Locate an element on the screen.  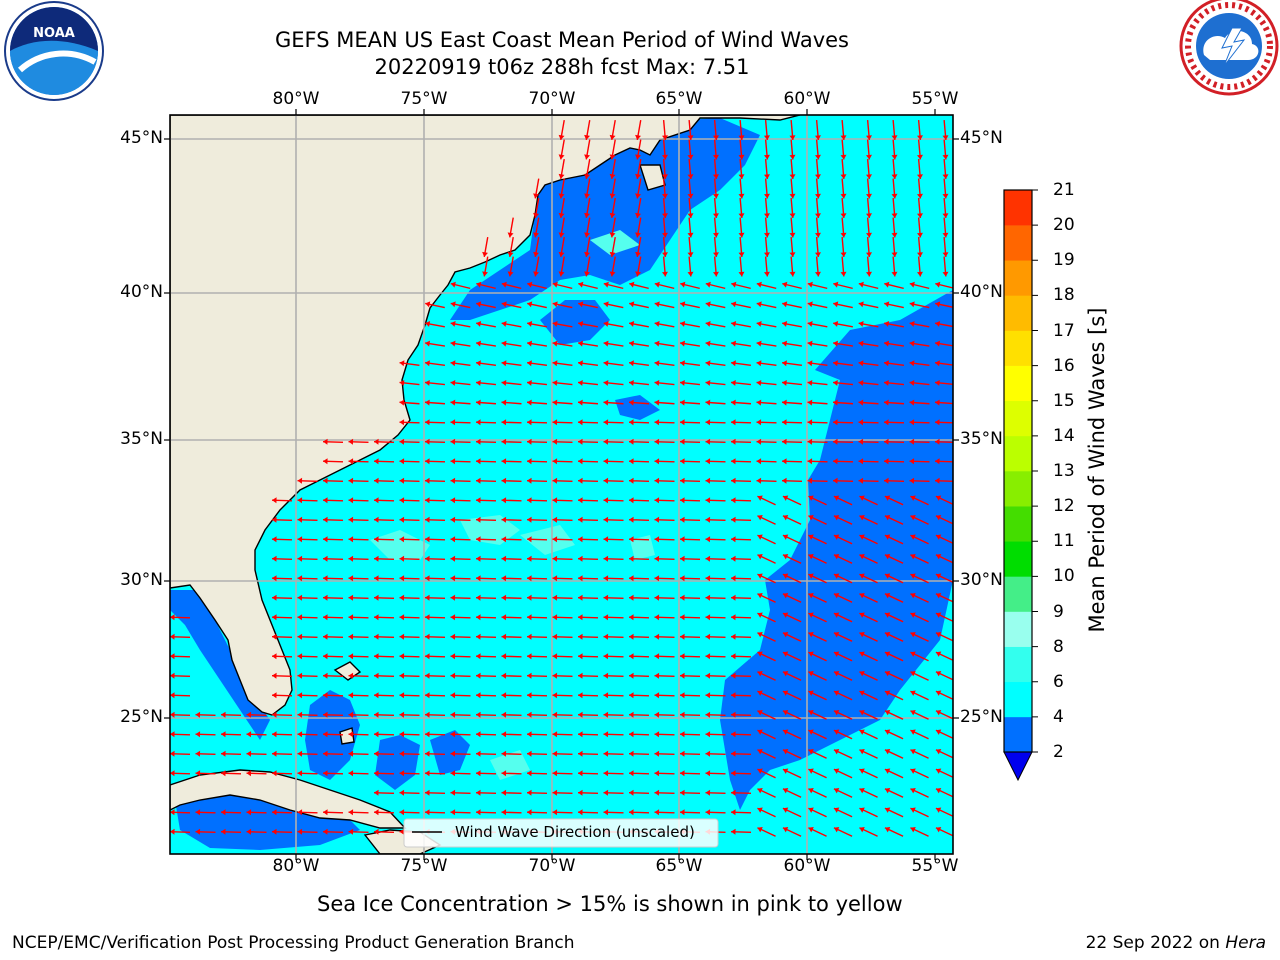
lat-label-left: 45°N is located at coordinates (141, 138).